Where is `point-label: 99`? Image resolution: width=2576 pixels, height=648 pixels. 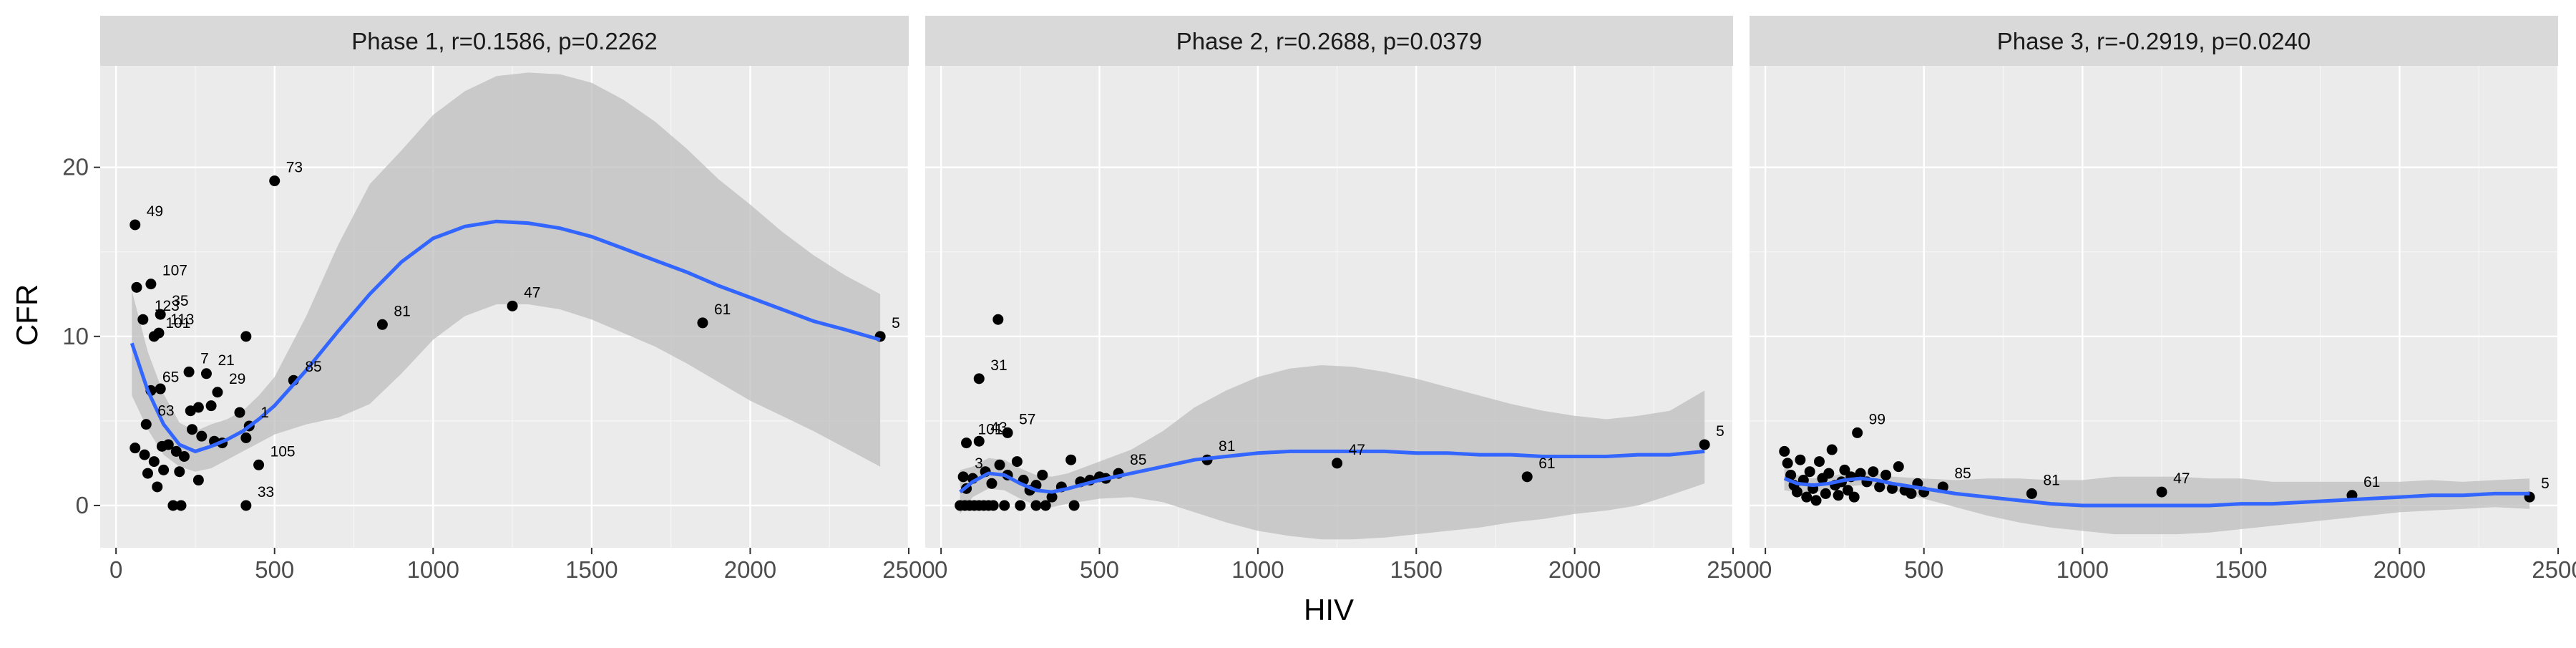 point-label: 99 is located at coordinates (1877, 419).